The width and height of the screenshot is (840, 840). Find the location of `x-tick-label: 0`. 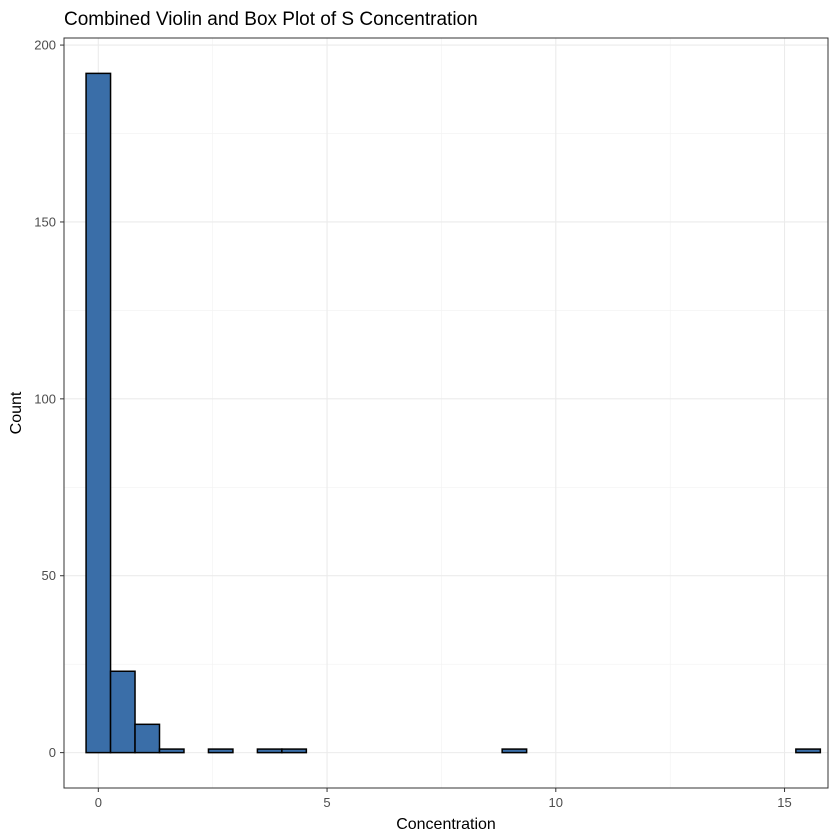

x-tick-label: 0 is located at coordinates (98, 802).